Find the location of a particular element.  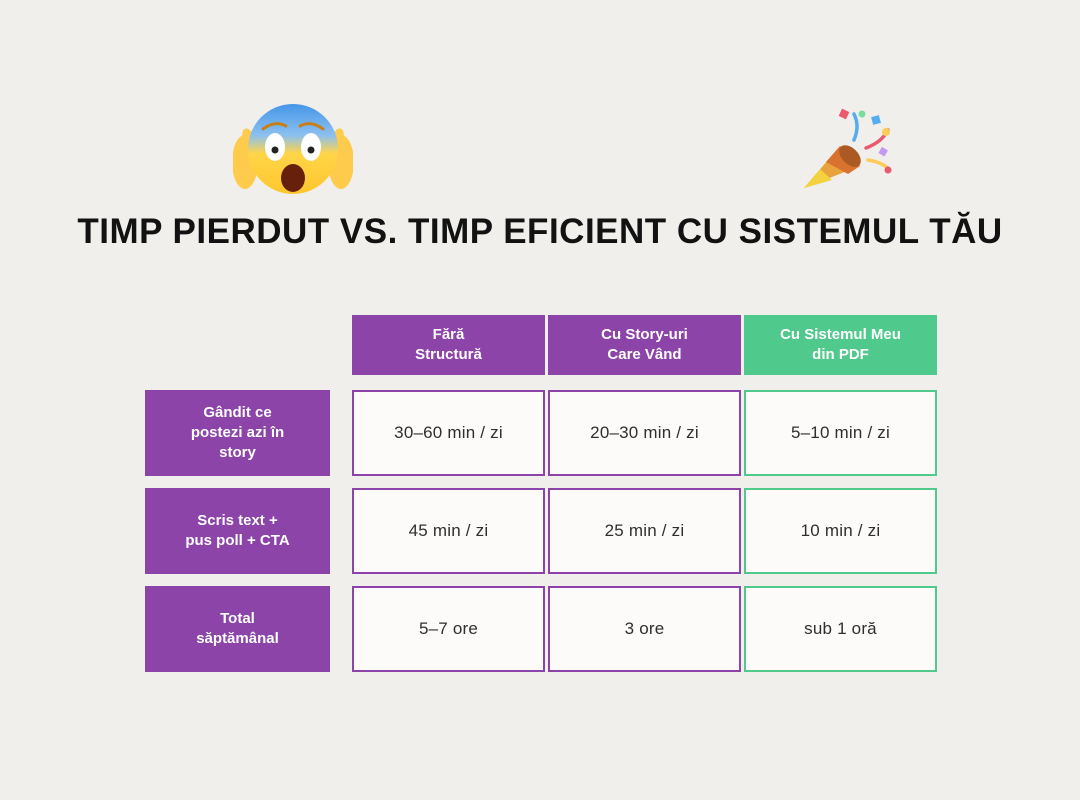

table-cell: sub 1 oră is located at coordinates (840, 629).